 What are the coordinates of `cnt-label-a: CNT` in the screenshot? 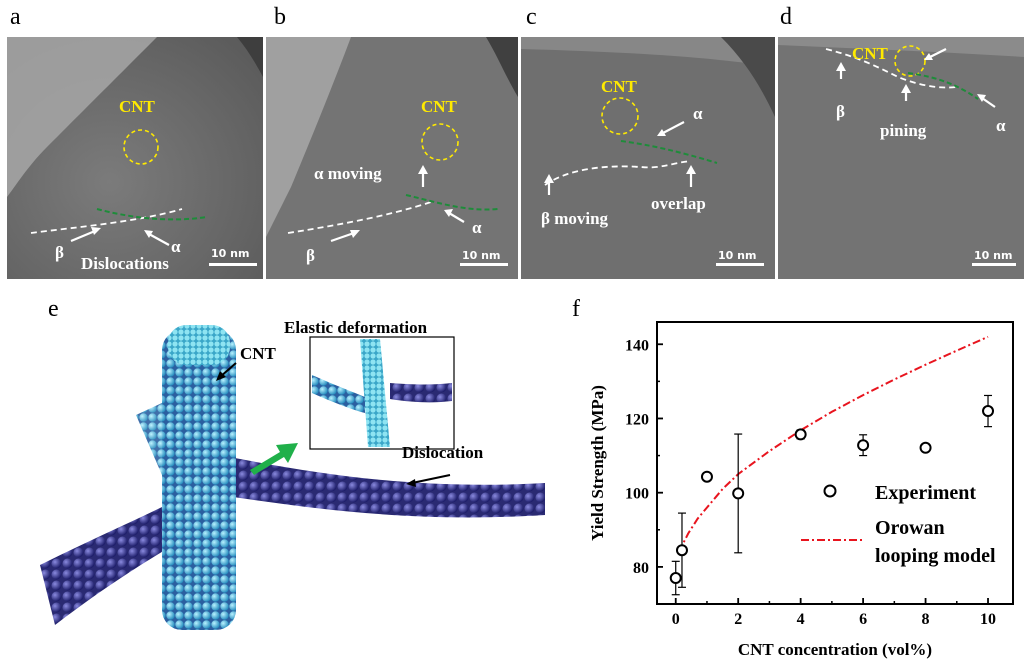 It's located at (137, 106).